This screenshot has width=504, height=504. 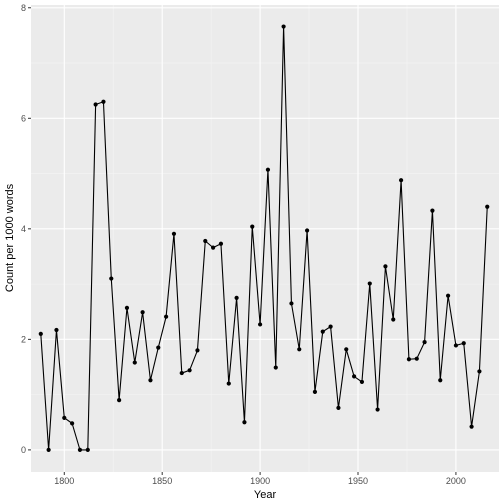 What do you see at coordinates (23, 8) in the screenshot?
I see `y-tick-label: 8` at bounding box center [23, 8].